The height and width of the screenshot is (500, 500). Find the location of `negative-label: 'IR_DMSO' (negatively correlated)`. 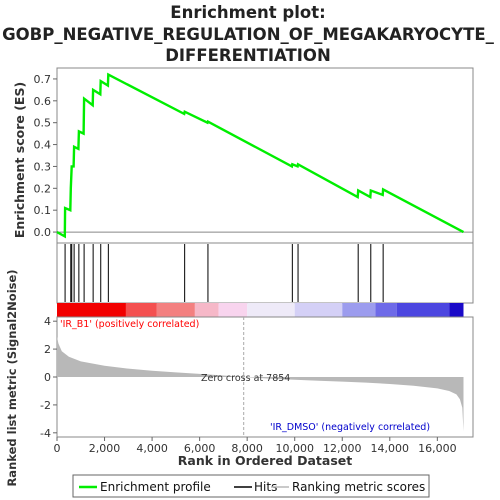

negative-label: 'IR_DMSO' (negatively correlated) is located at coordinates (350, 427).